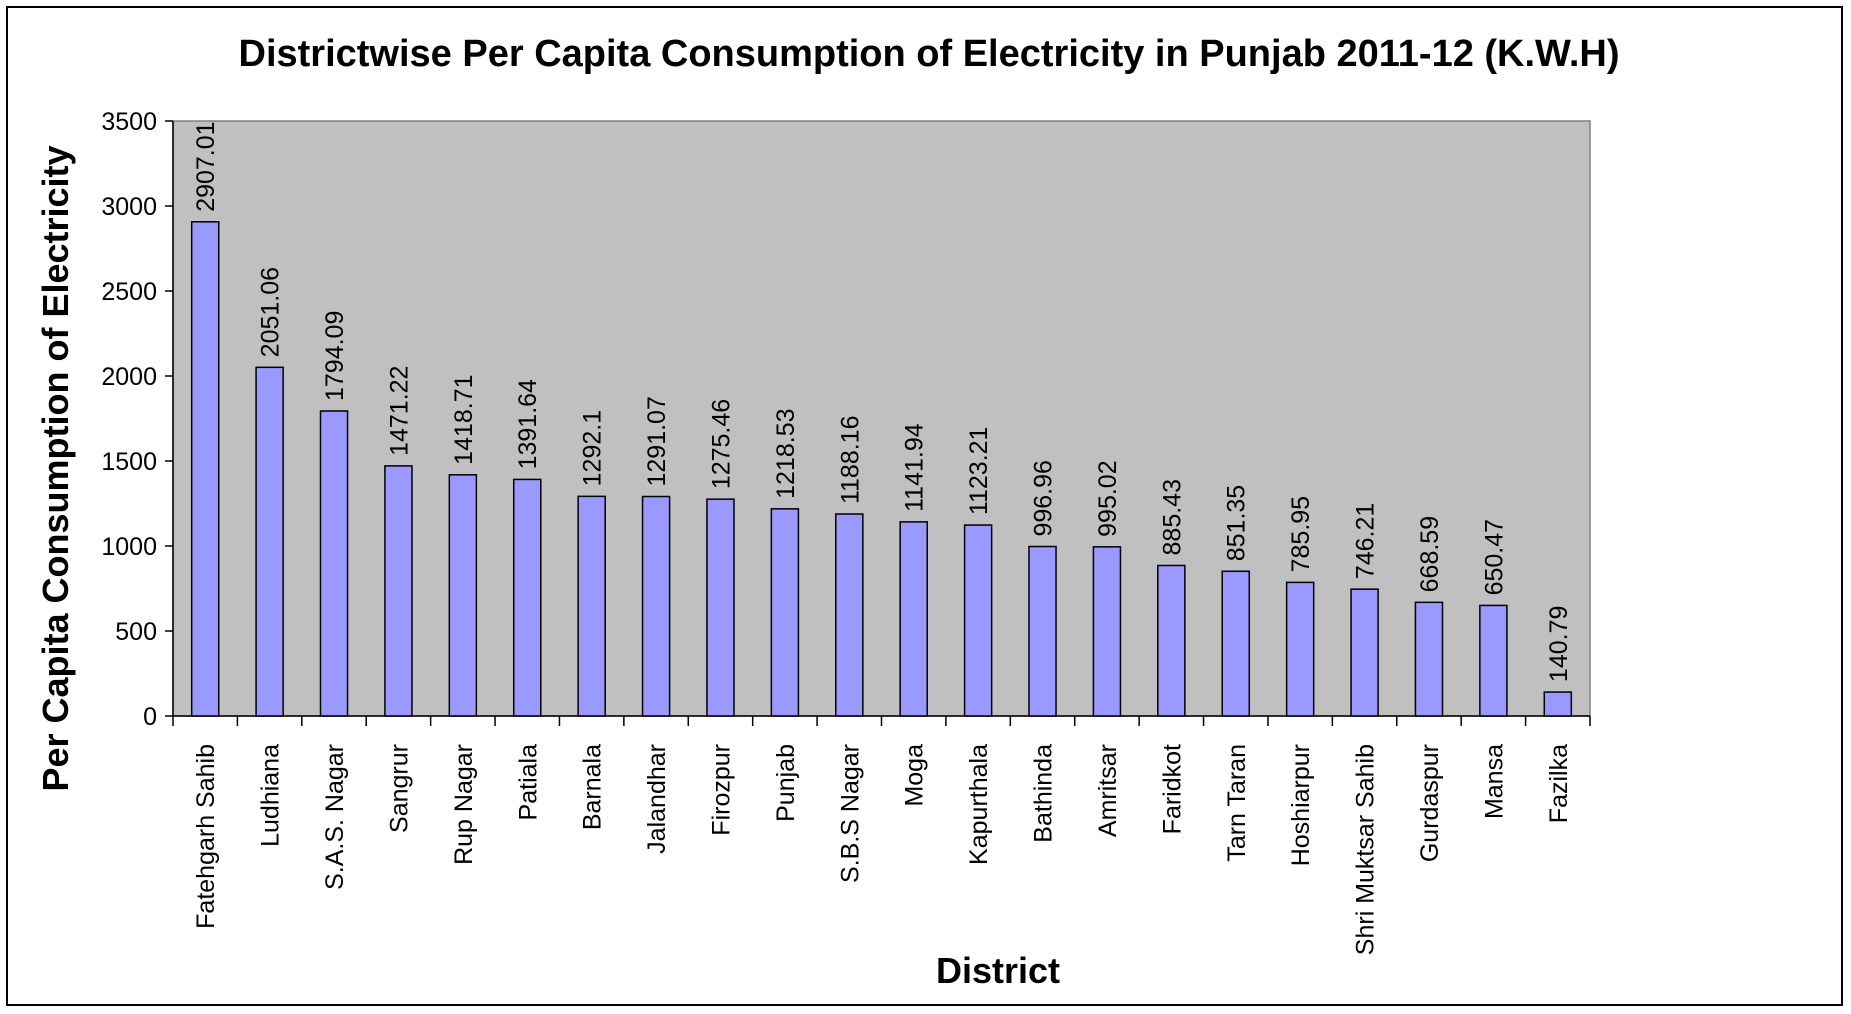 Image resolution: width=1851 pixels, height=1014 pixels. Describe the element at coordinates (979, 804) in the screenshot. I see `x-tick-label: Kapurthala` at that location.